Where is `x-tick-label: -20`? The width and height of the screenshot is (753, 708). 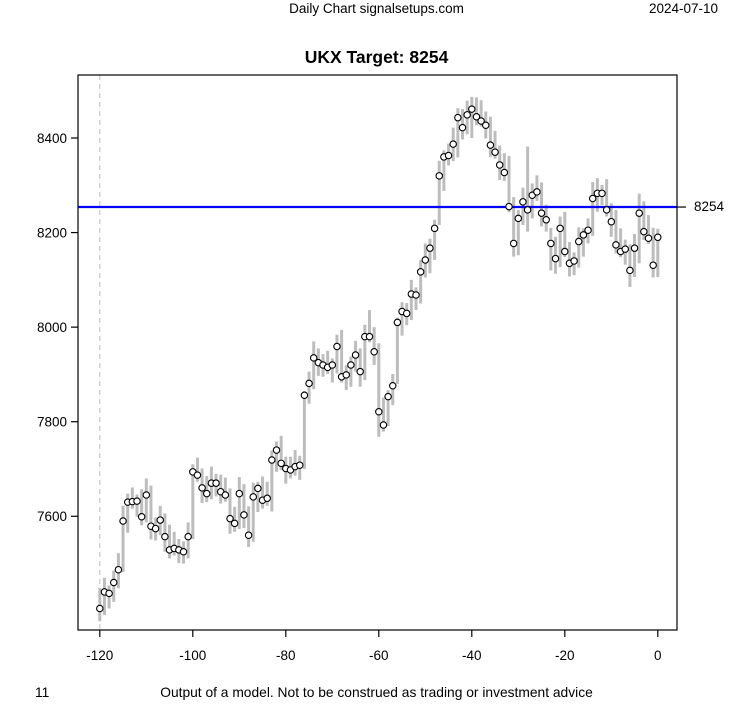 x-tick-label: -20 is located at coordinates (565, 655).